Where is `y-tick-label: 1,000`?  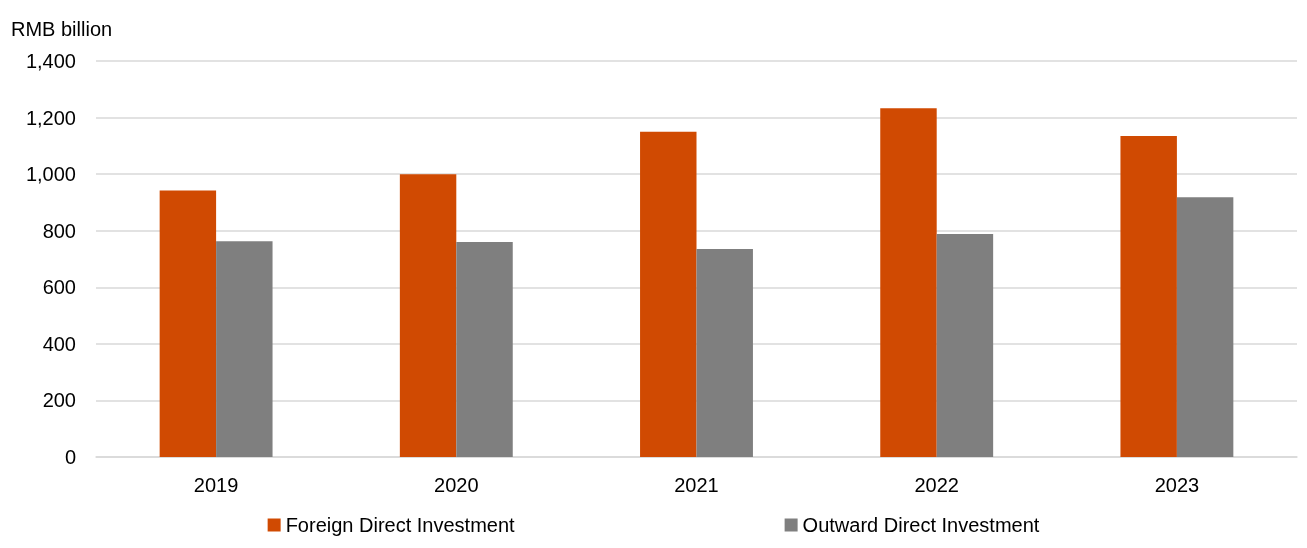
y-tick-label: 1,000 is located at coordinates (50, 174).